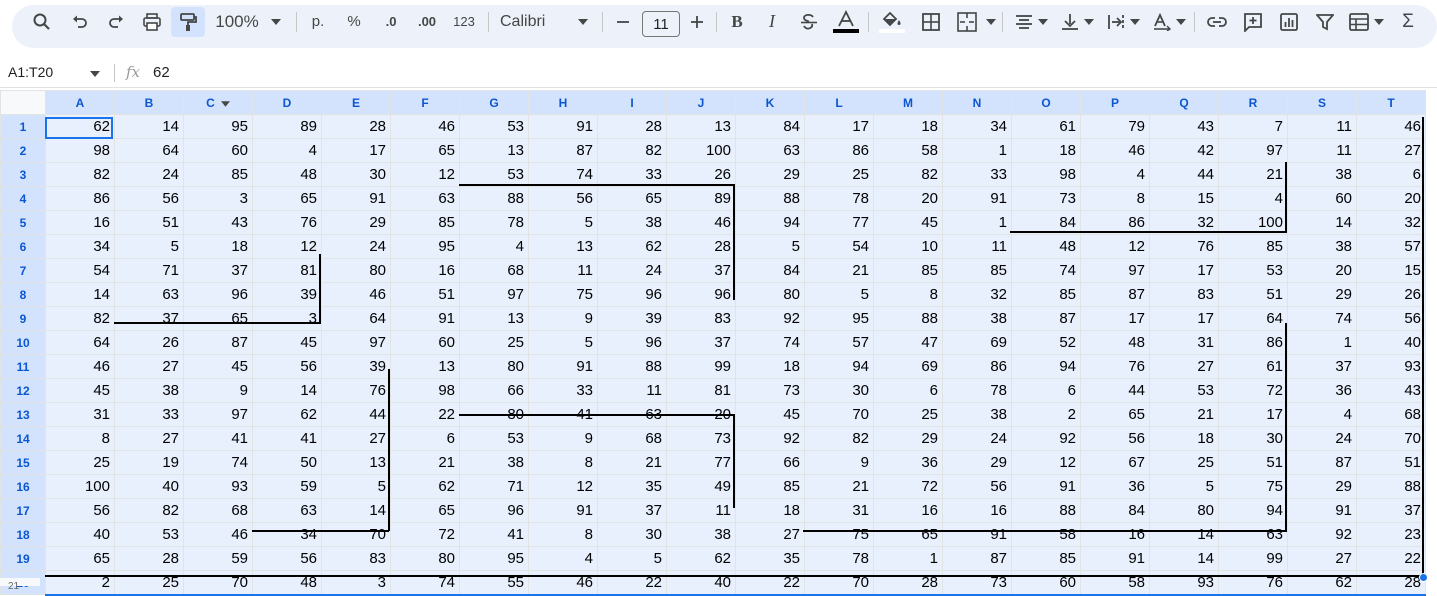 This screenshot has width=1437, height=596. Describe the element at coordinates (1391, 414) in the screenshot. I see `cell-t13: 68` at that location.